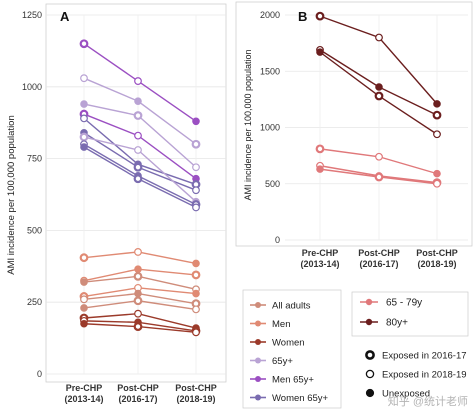 The height and width of the screenshot is (411, 474). I want to click on legend-age-groups-box, so click(410, 314).